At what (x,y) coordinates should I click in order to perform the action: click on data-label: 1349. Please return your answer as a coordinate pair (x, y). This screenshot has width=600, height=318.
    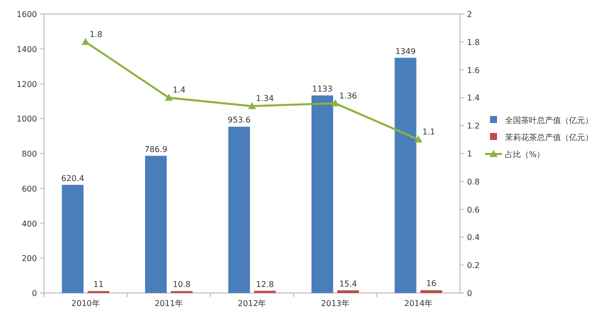
    Looking at the image, I should click on (405, 51).